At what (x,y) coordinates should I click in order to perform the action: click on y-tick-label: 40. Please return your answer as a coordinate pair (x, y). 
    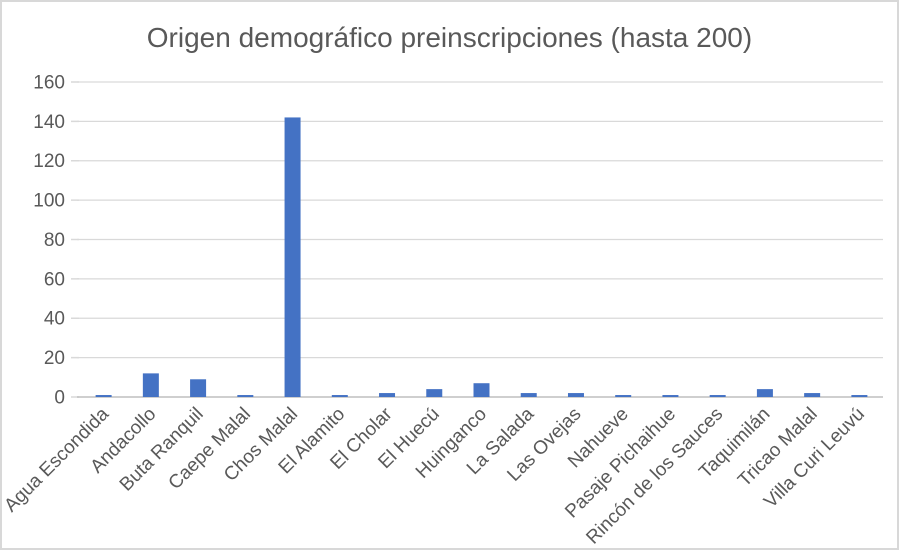
    Looking at the image, I should click on (54, 319).